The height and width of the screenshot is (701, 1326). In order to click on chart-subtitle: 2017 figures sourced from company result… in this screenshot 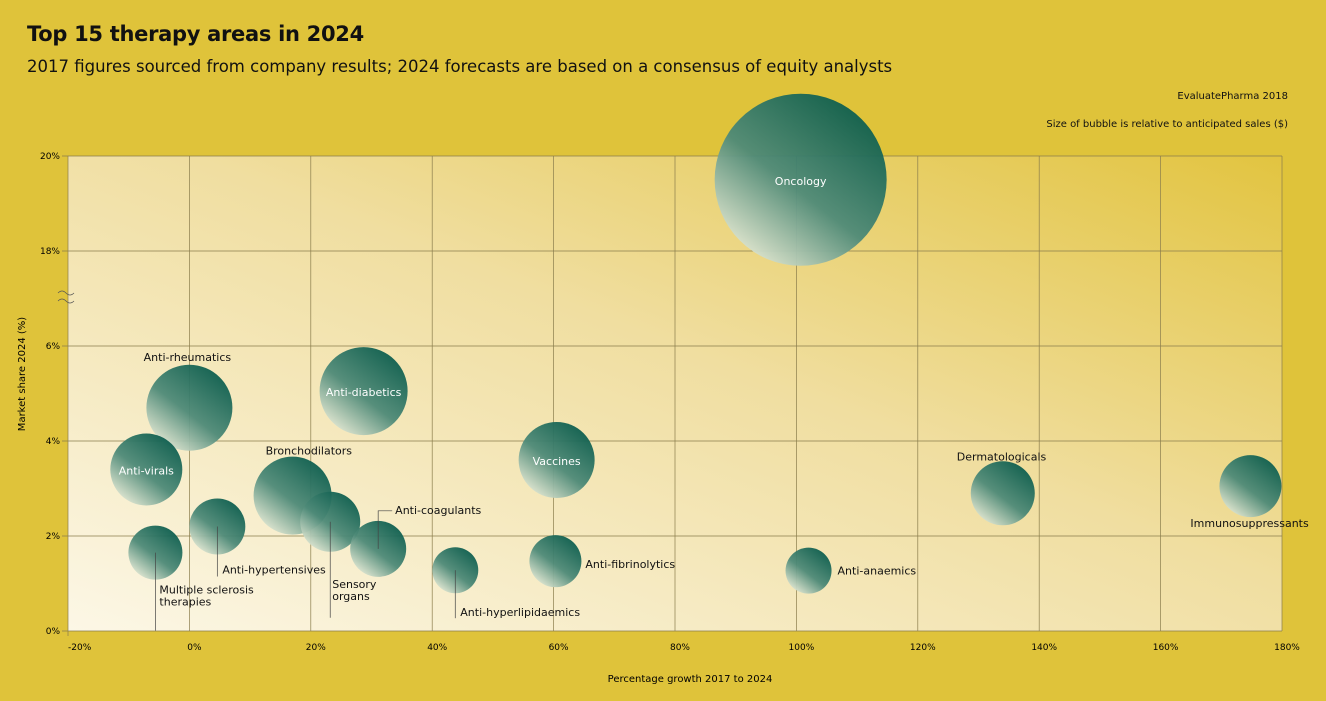, I will do `click(460, 66)`.